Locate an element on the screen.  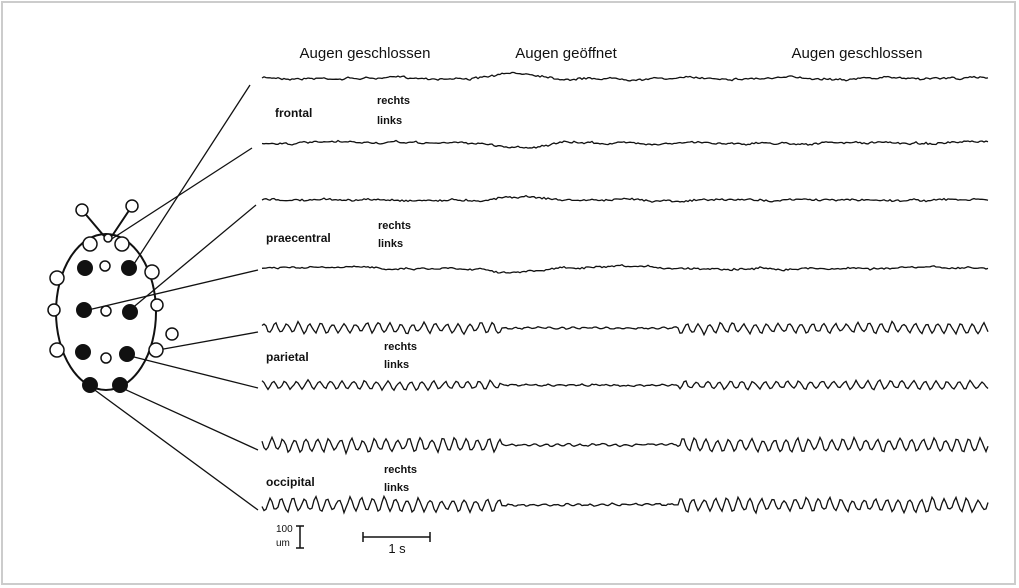
head is located at coordinates (113, 296).